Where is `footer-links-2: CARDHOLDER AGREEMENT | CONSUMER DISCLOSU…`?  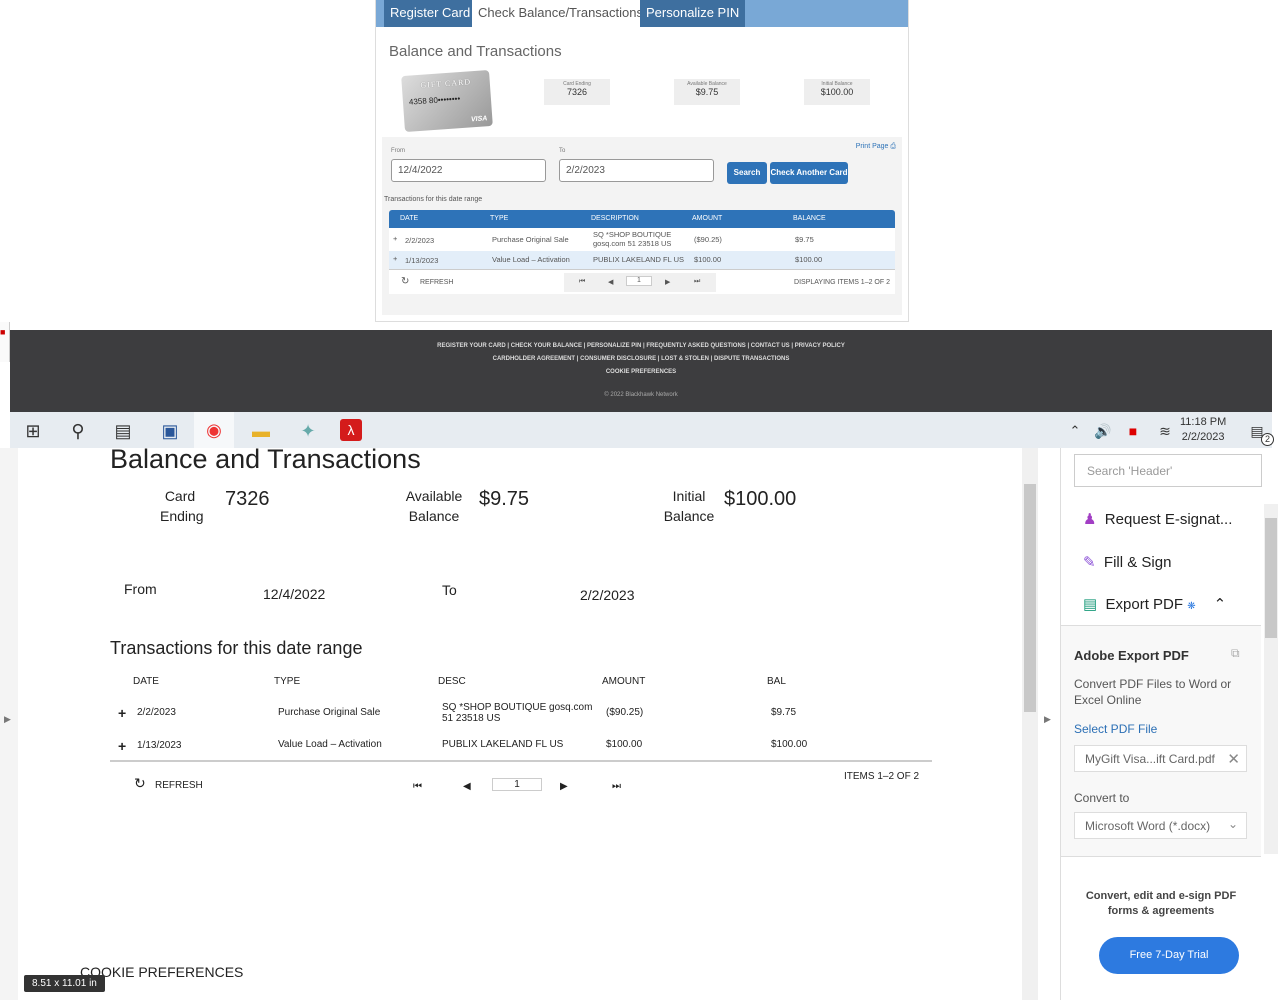
footer-links-2: CARDHOLDER AGREEMENT | CONSUMER DISCLOSU… is located at coordinates (641, 359).